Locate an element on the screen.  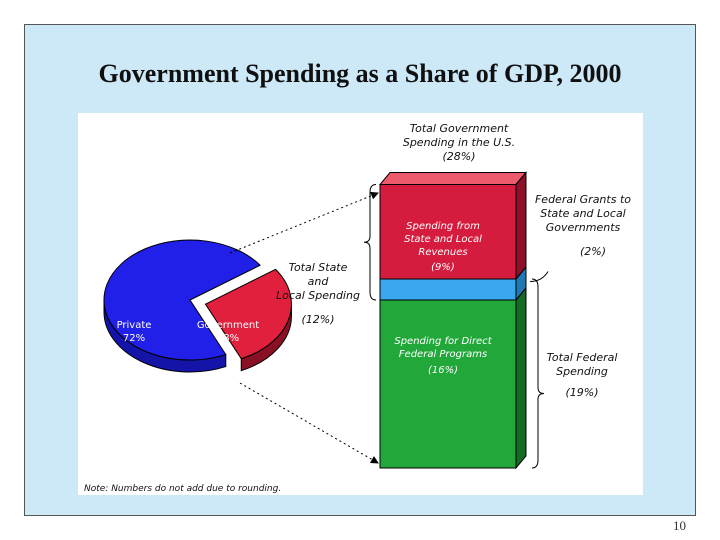
bar-title-pct: (28%) is located at coordinates (458, 156).